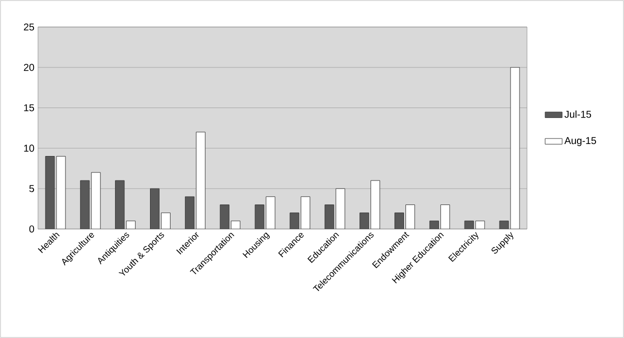 The height and width of the screenshot is (338, 624). I want to click on y-tick-label: 0, so click(31, 229).